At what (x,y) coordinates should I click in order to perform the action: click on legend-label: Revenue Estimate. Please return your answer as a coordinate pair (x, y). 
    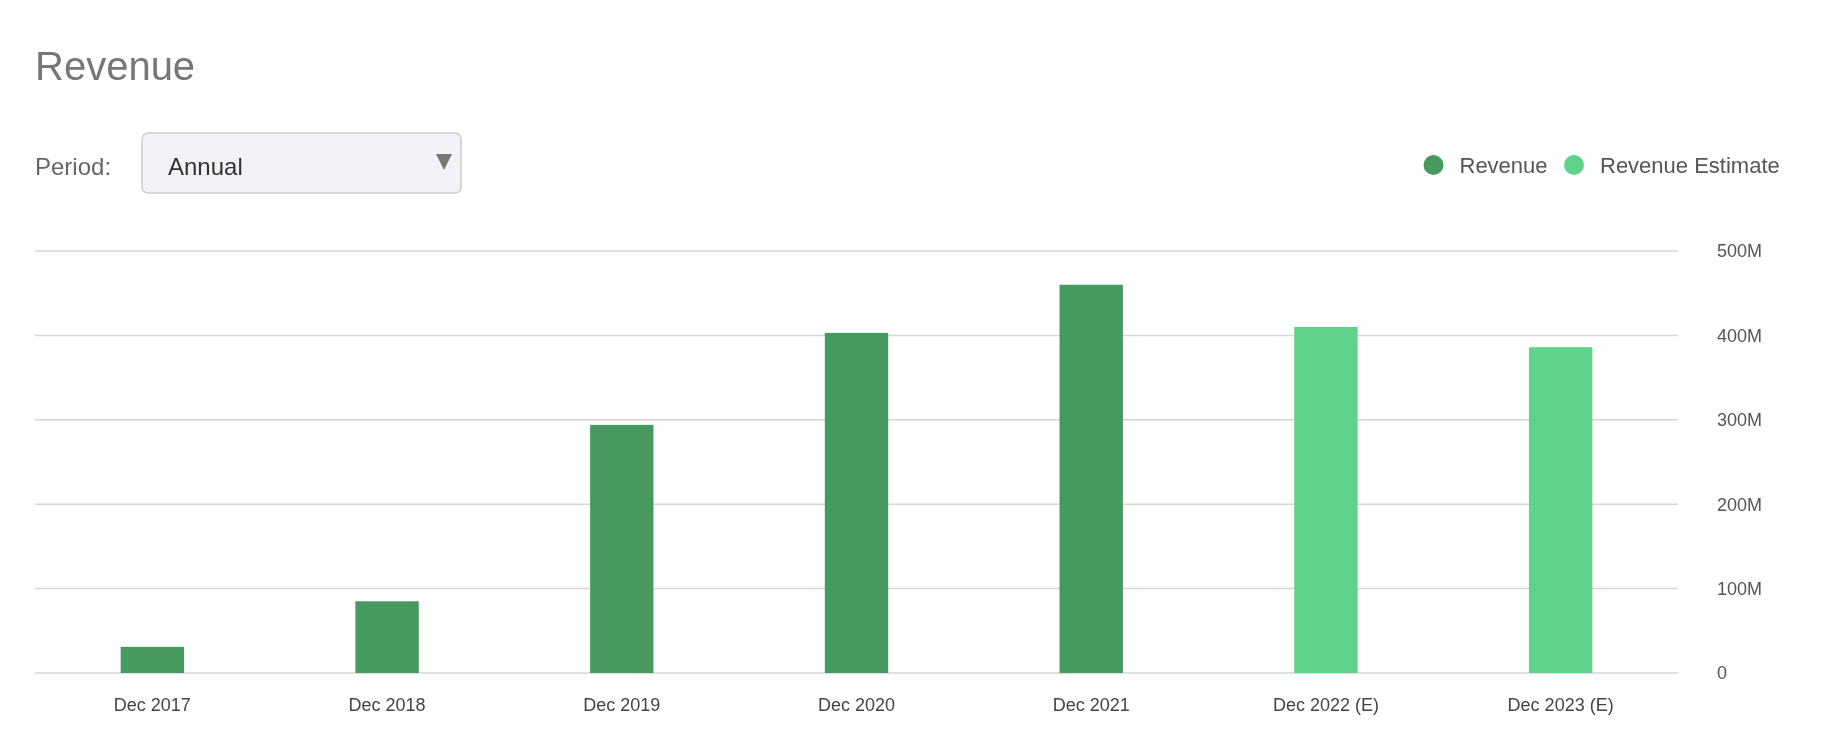
    Looking at the image, I should click on (1690, 165).